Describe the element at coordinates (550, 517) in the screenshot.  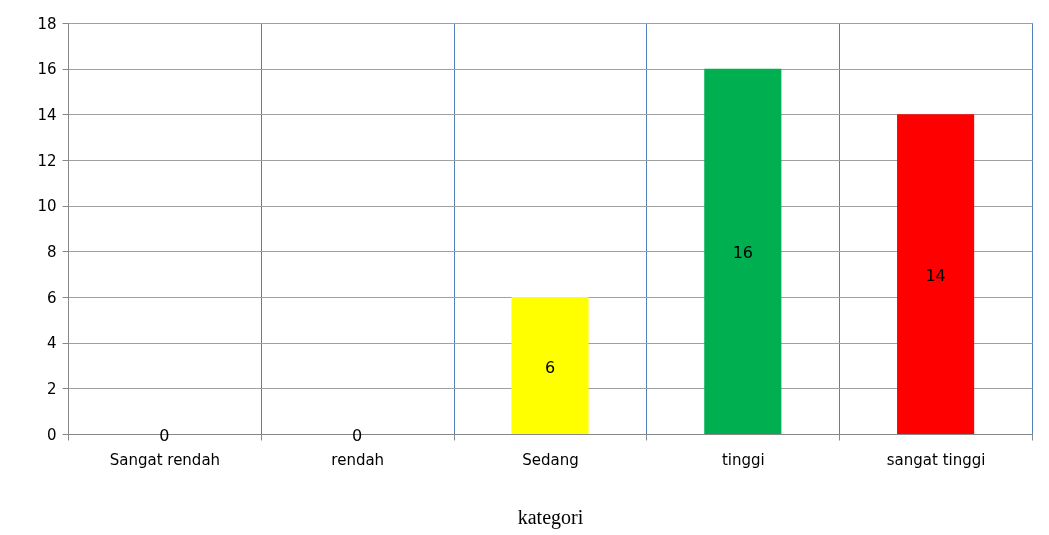
I see `x-axis-title: kategori` at that location.